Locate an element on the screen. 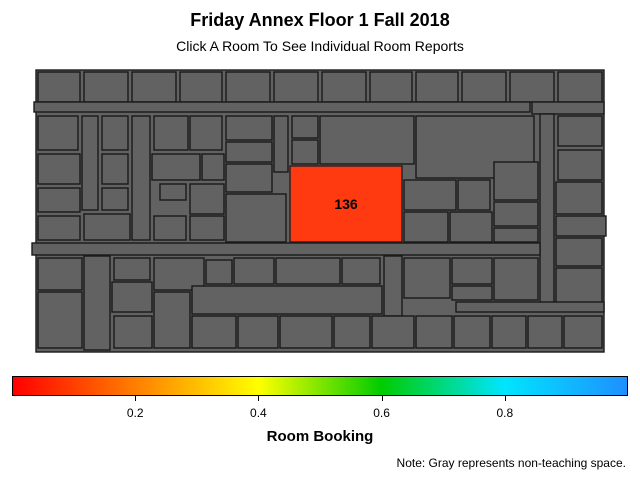 The height and width of the screenshot is (480, 640). colorbar-tick-label: 0.4 is located at coordinates (258, 413).